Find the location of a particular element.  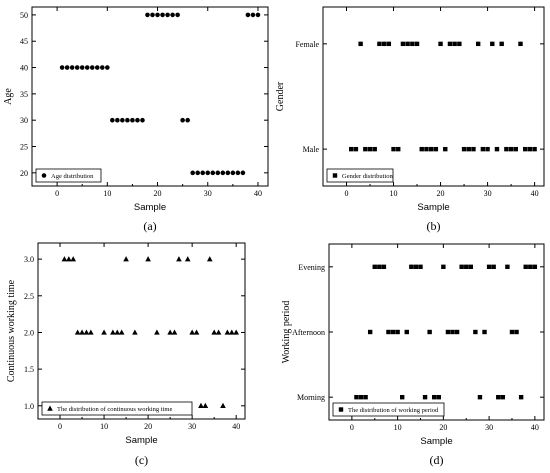

x-tick-label: 20 is located at coordinates (443, 427).